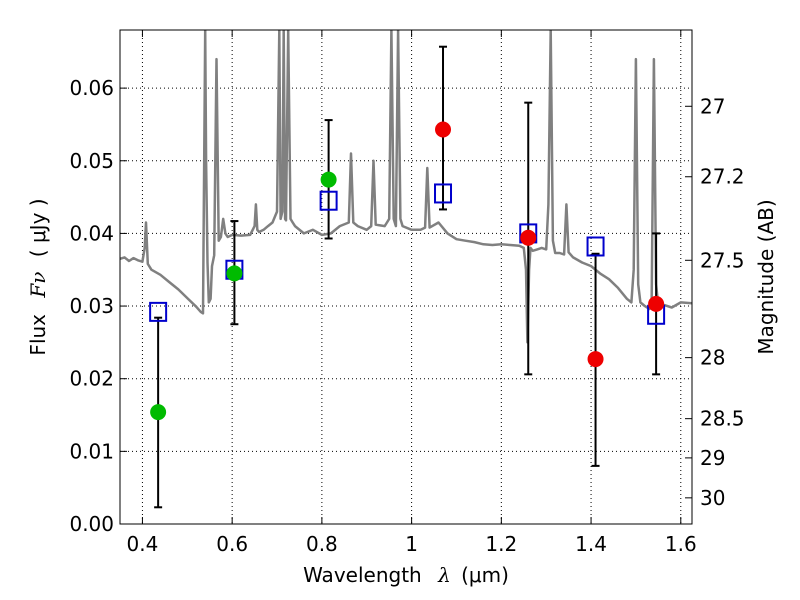  I want to click on right-tick-label: 27.5, so click(722, 260).